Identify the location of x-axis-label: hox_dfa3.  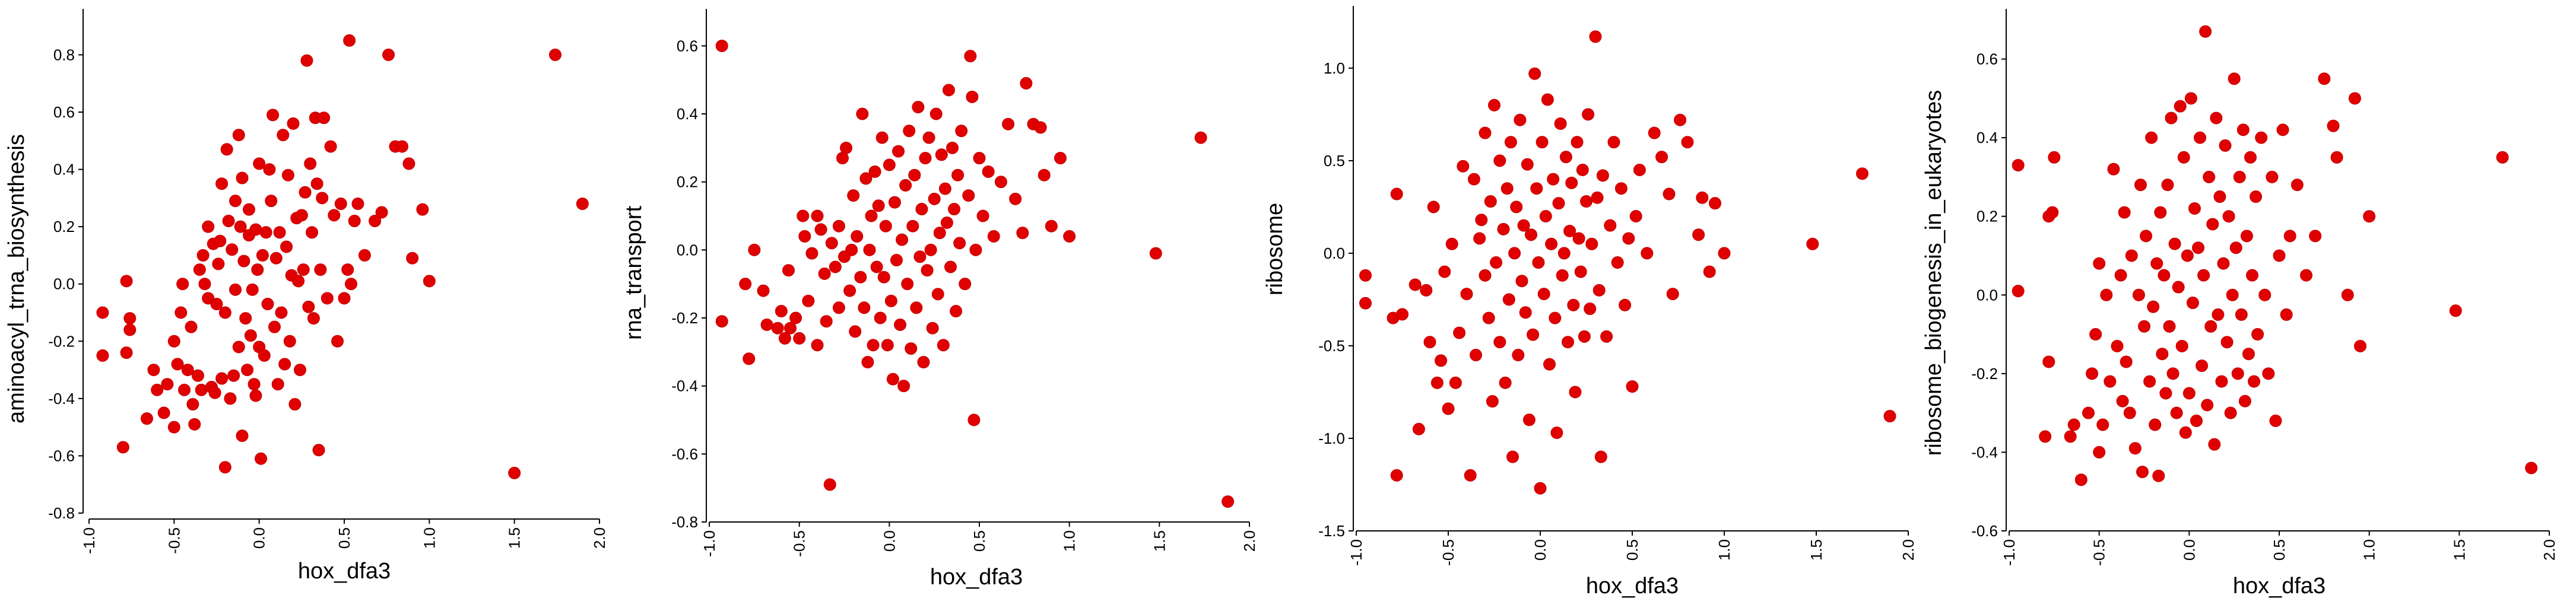
(976, 577).